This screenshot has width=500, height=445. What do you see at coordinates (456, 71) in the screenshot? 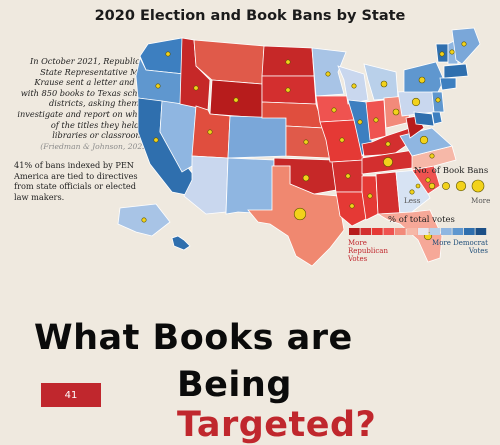
I see `state-ma` at bounding box center [456, 71].